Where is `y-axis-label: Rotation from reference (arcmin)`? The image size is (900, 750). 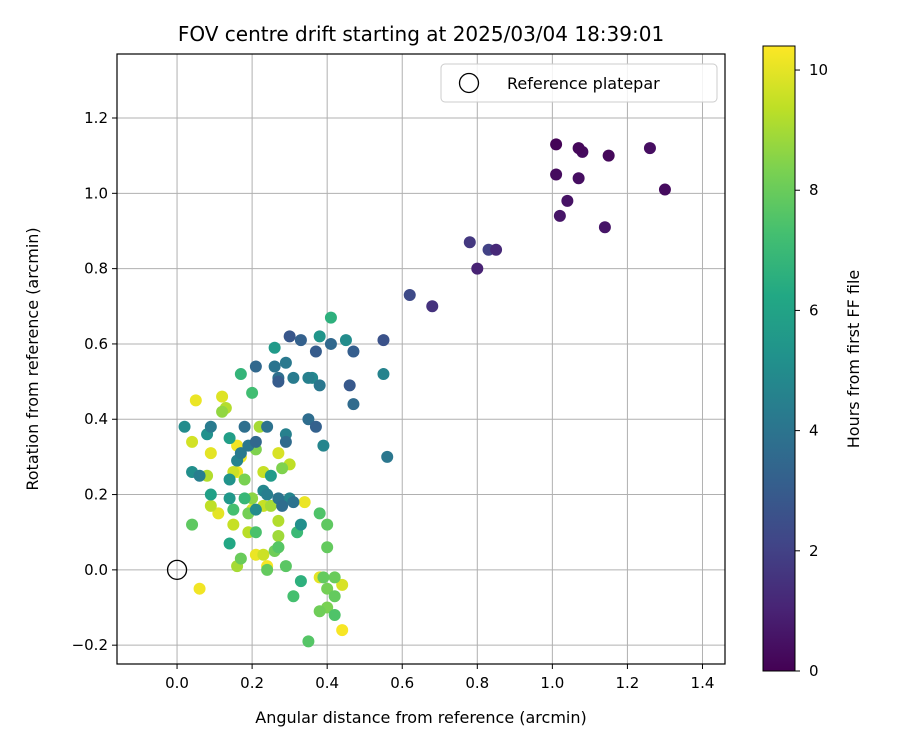
y-axis-label: Rotation from reference (arcmin) is located at coordinates (32, 358).